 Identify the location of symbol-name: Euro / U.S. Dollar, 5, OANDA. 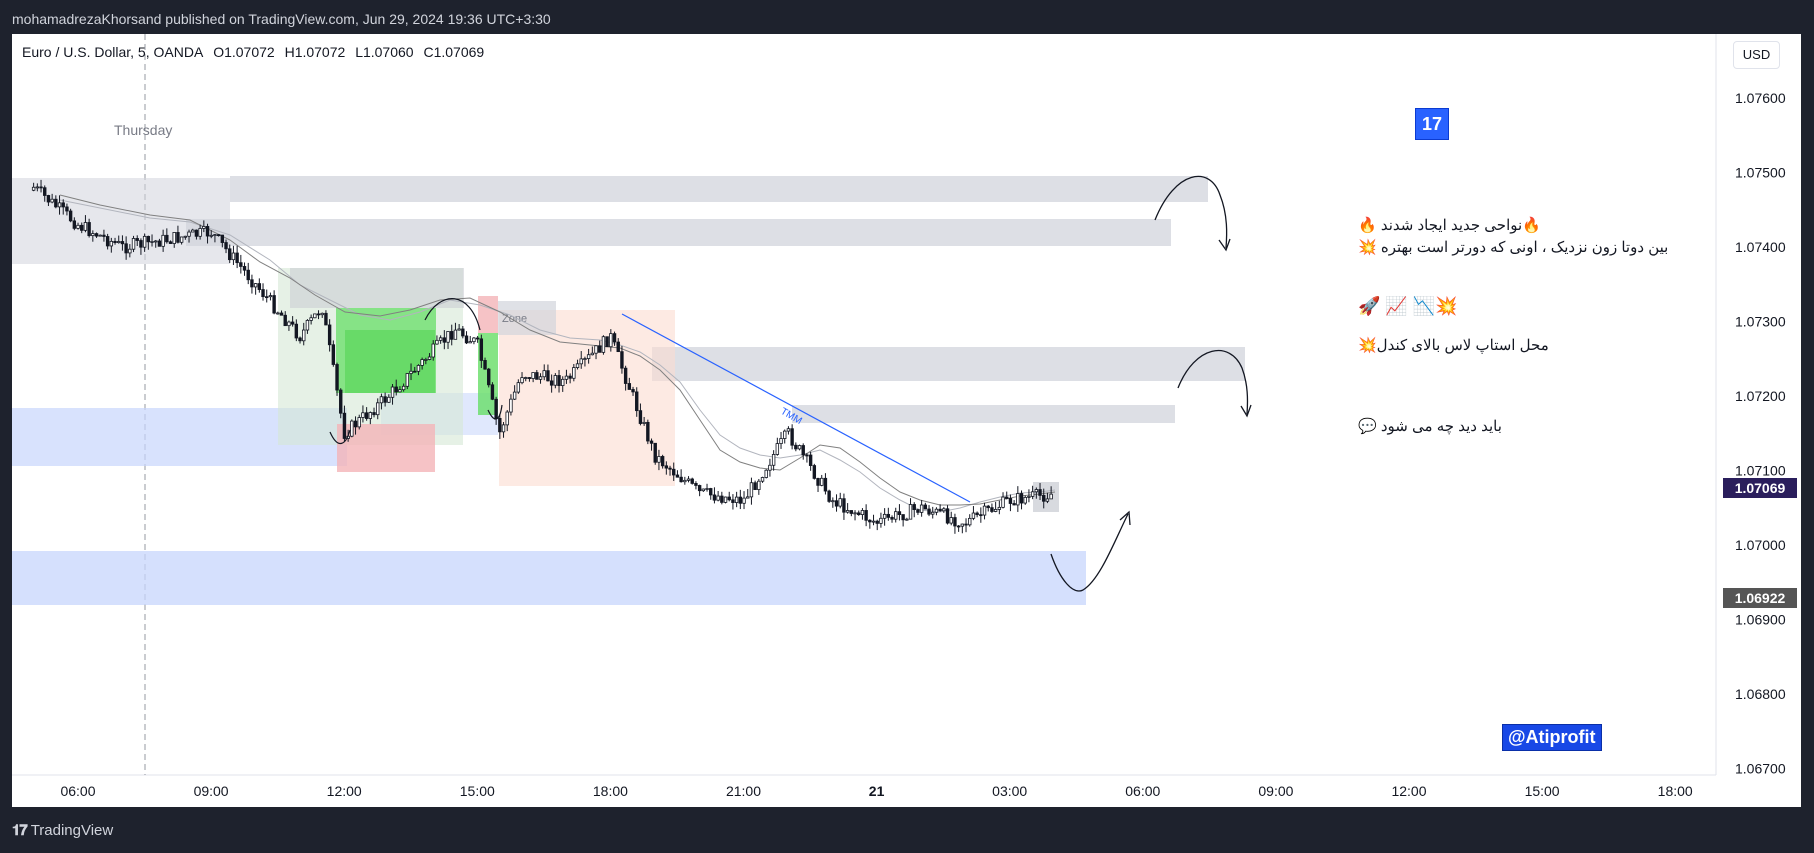
(113, 52).